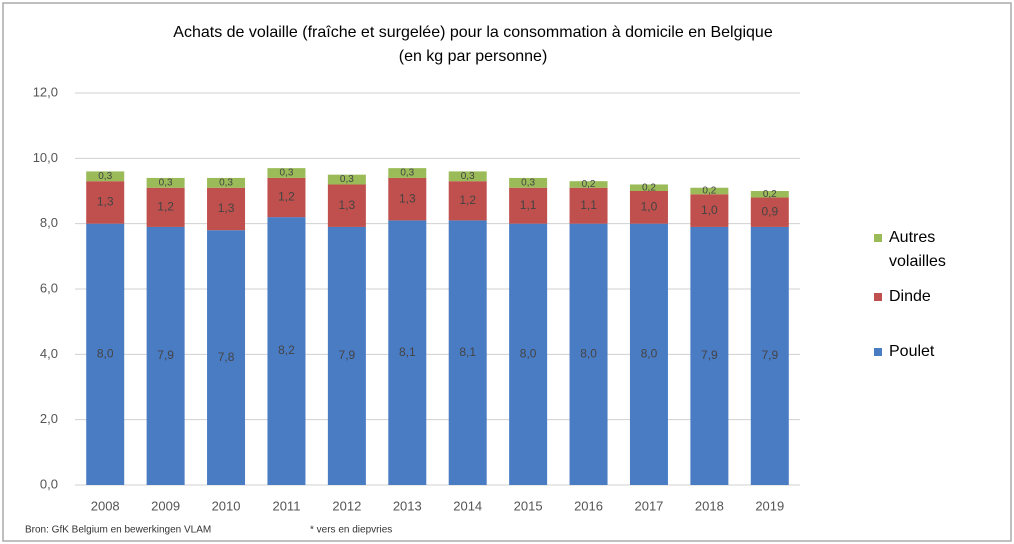 The image size is (1014, 544). I want to click on data-label: 7,8, so click(226, 357).